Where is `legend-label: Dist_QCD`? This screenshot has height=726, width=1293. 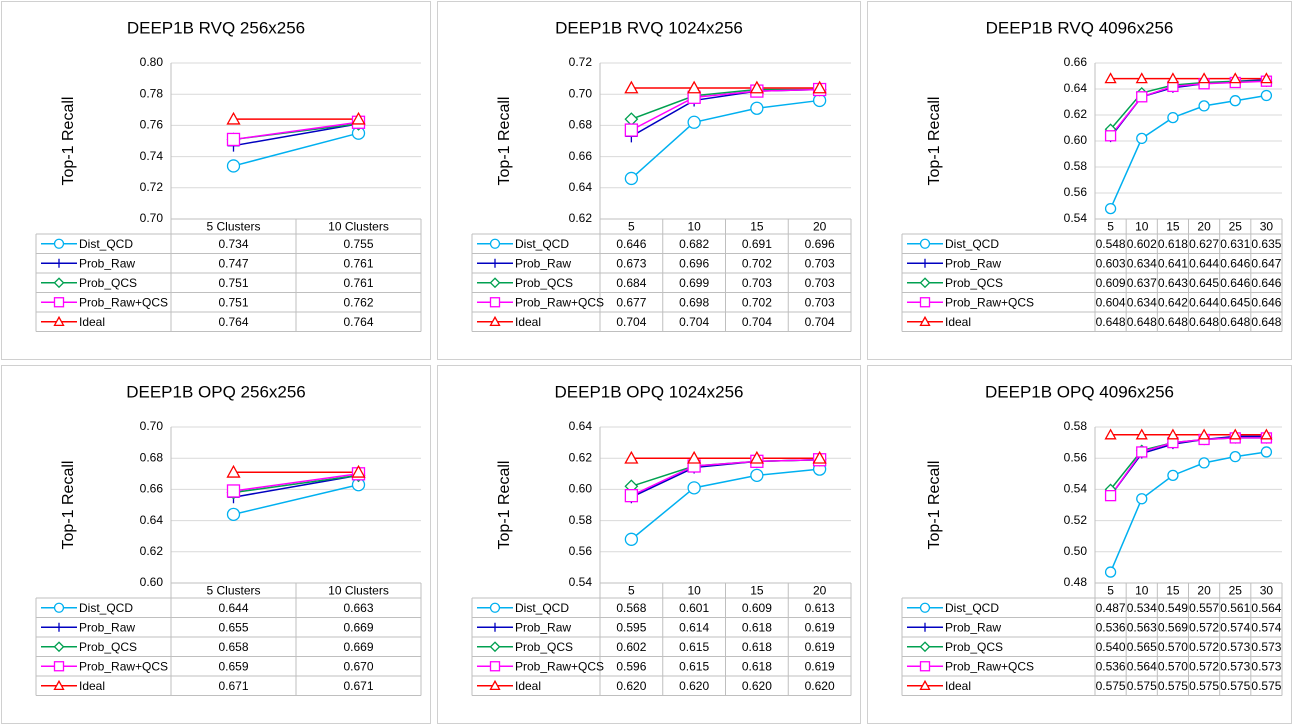
legend-label: Dist_QCD is located at coordinates (106, 244).